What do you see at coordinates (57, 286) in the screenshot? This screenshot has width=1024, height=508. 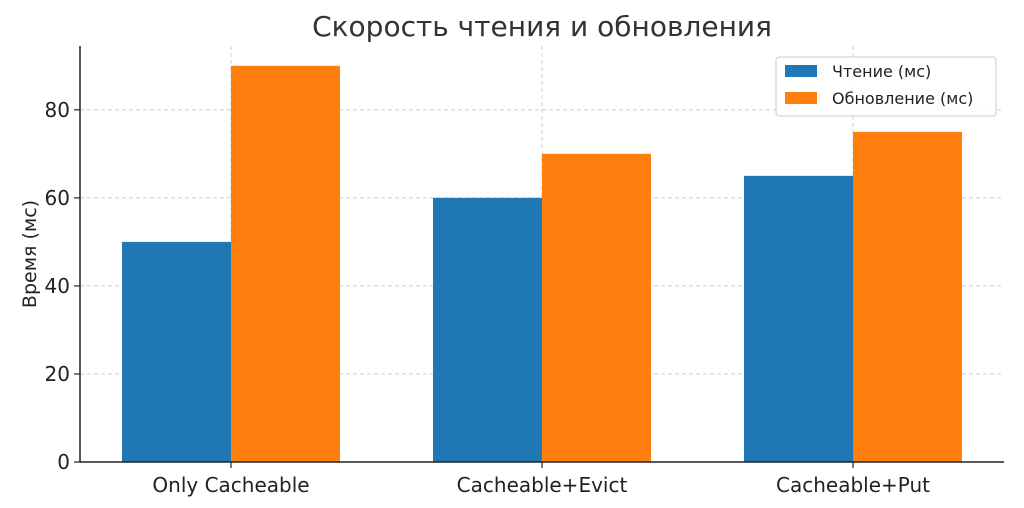 I see `y-tick-label: 40` at bounding box center [57, 286].